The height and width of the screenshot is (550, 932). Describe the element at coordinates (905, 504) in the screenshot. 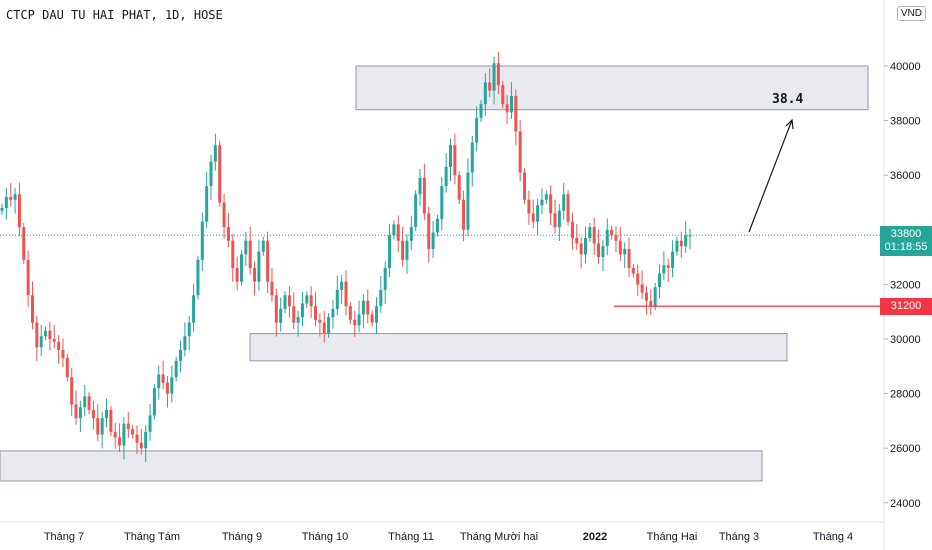

I see `y-tick-label: 24000` at that location.